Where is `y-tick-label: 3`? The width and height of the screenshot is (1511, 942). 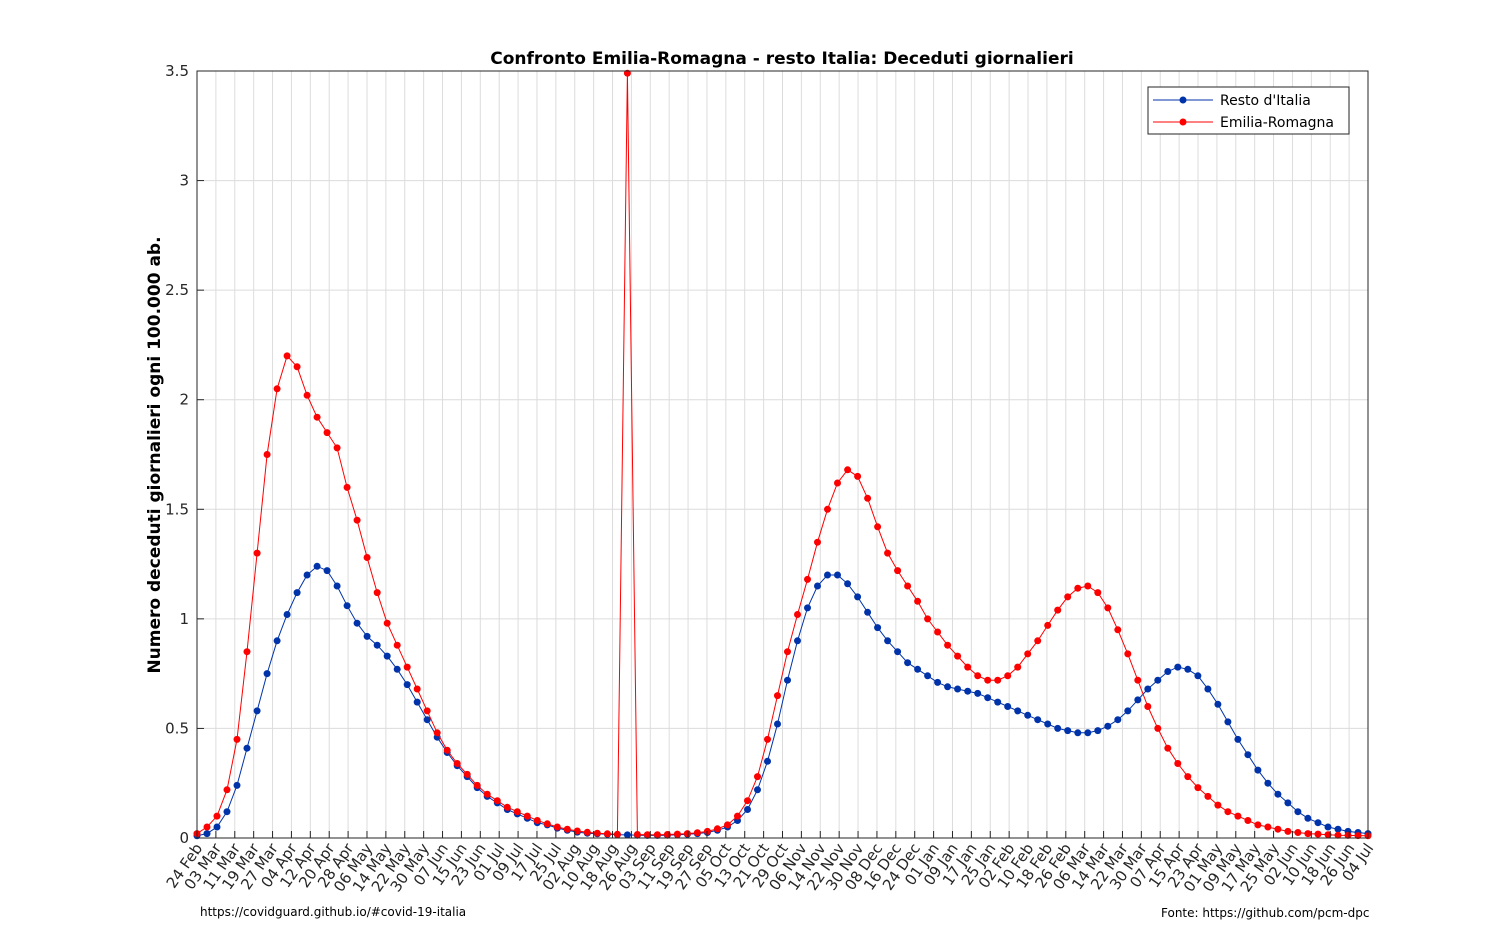 y-tick-label: 3 is located at coordinates (184, 181).